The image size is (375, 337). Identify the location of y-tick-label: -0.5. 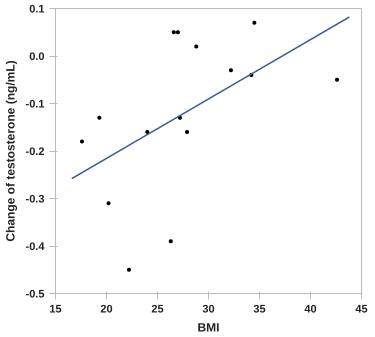
(35, 294).